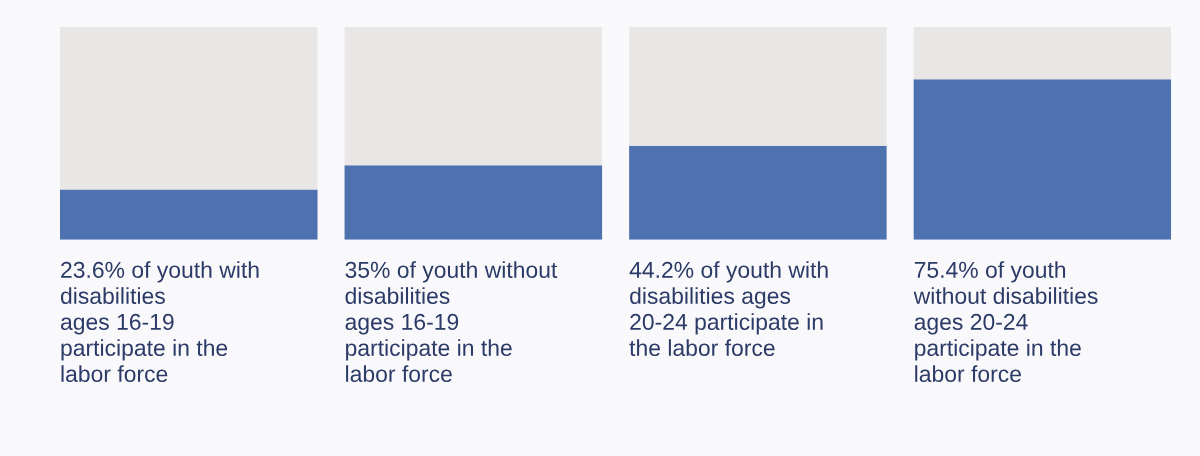 The height and width of the screenshot is (456, 1200). What do you see at coordinates (1005, 322) in the screenshot?
I see `x-tick-label: 75.4% of youth without disabilities ages 20-24 participate in the labor force` at bounding box center [1005, 322].